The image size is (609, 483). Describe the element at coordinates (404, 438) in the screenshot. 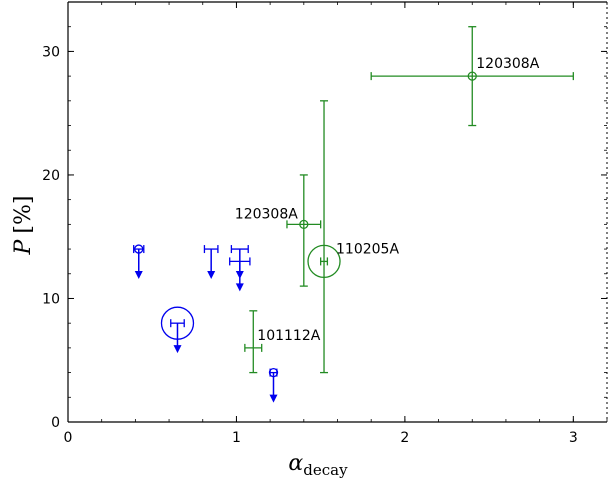

I see `x-tick-label: 2` at that location.